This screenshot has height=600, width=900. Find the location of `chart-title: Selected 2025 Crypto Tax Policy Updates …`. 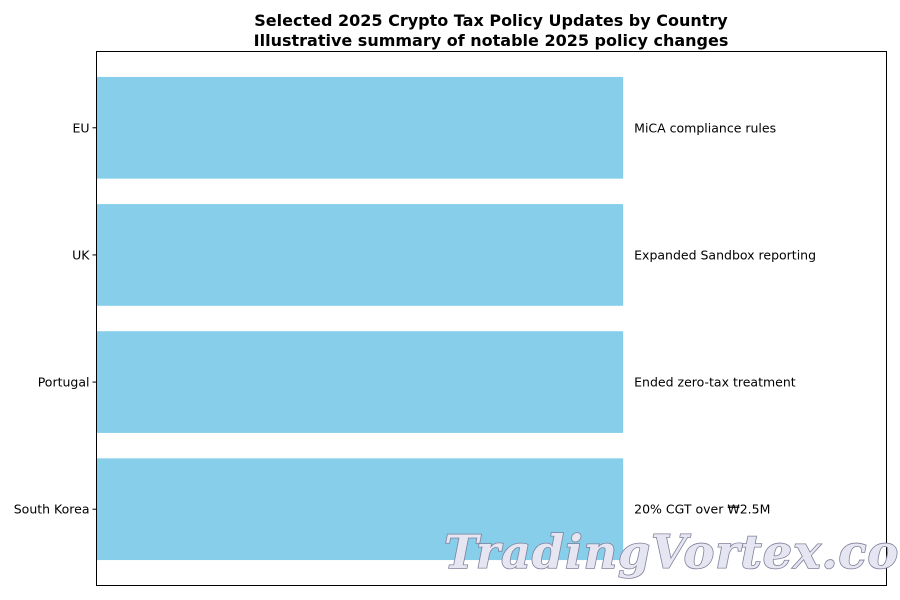

chart-title: Selected 2025 Crypto Tax Policy Updates … is located at coordinates (491, 20).